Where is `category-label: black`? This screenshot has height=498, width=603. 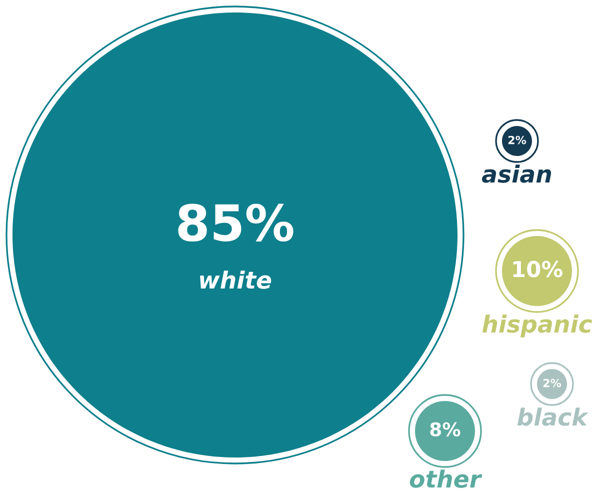
category-label: black is located at coordinates (553, 417).